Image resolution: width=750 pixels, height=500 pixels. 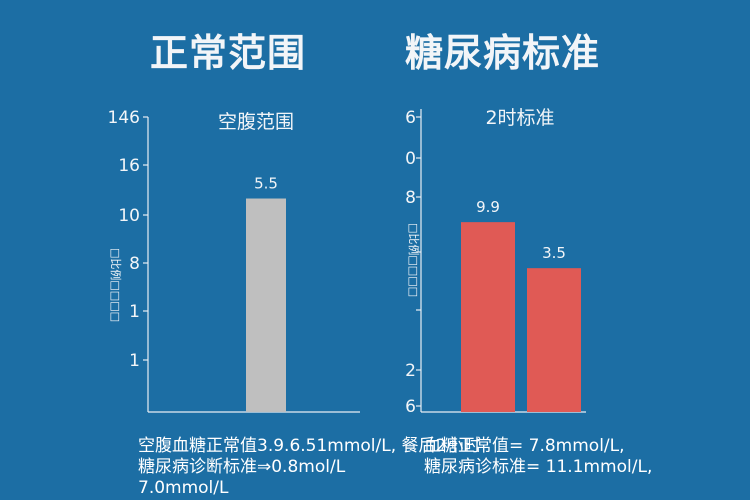 What do you see at coordinates (116, 285) in the screenshot?
I see `fasting-y-axis-label: □比例□□□□` at bounding box center [116, 285].